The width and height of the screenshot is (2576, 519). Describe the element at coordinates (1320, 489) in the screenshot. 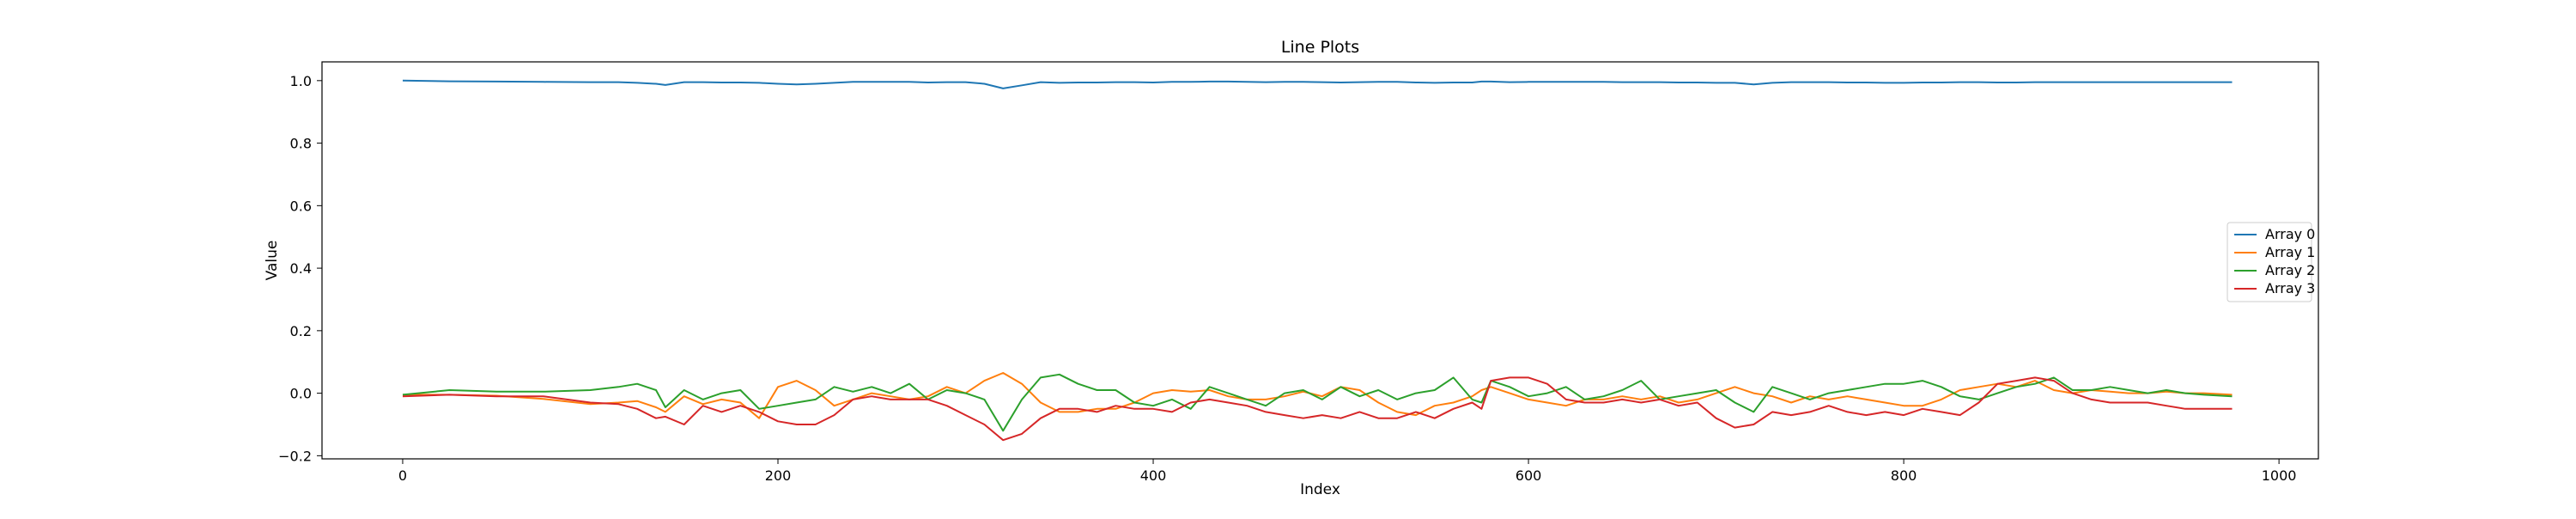

I see `x-axis-label: Index` at that location.